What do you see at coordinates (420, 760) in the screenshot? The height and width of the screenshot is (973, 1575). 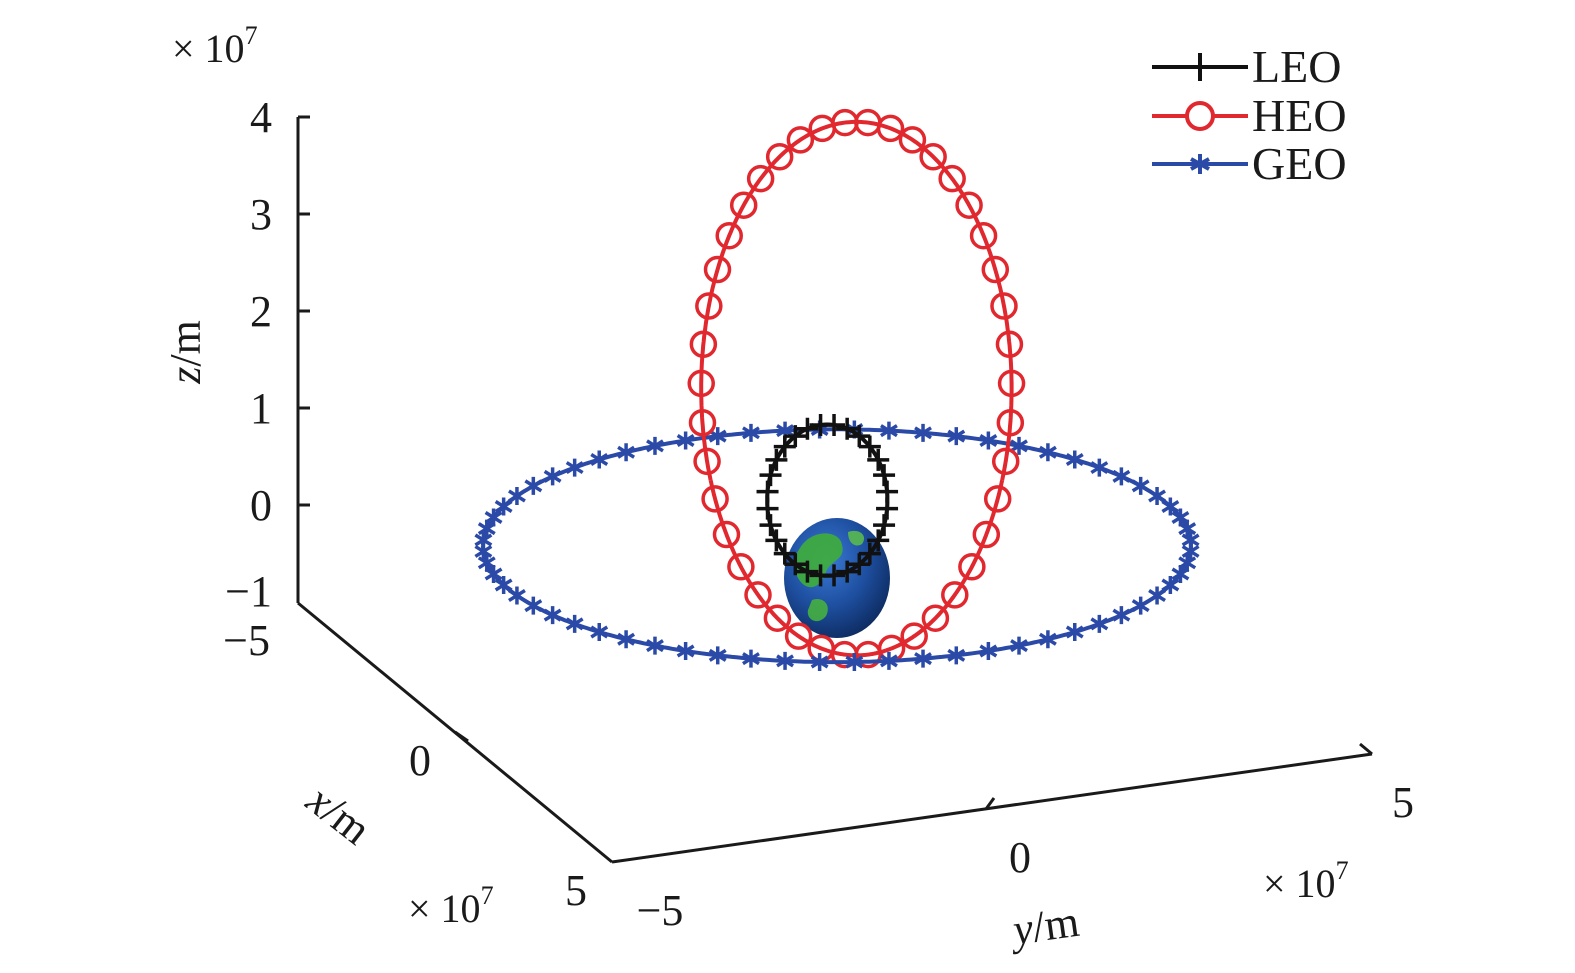 I see `x-tick-label: 0` at bounding box center [420, 760].